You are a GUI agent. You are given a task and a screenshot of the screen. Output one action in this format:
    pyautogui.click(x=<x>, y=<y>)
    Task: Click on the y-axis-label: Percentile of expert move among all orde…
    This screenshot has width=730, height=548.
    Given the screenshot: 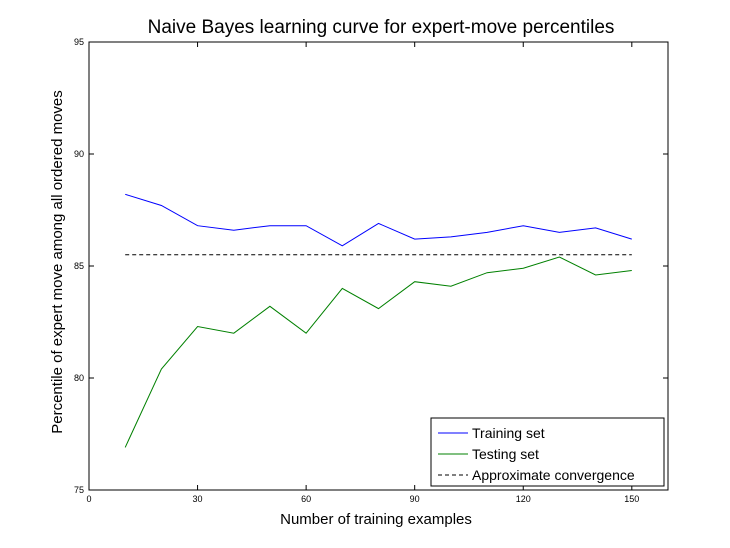 What is the action you would take?
    pyautogui.click(x=57, y=262)
    